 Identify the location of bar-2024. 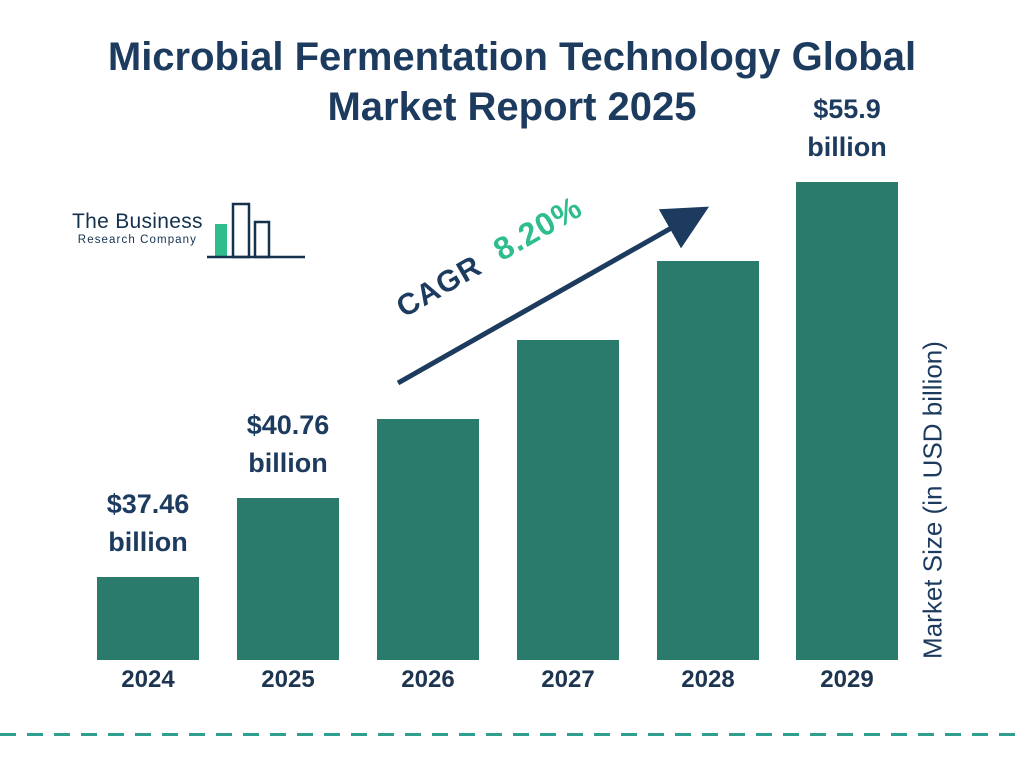
(148, 618).